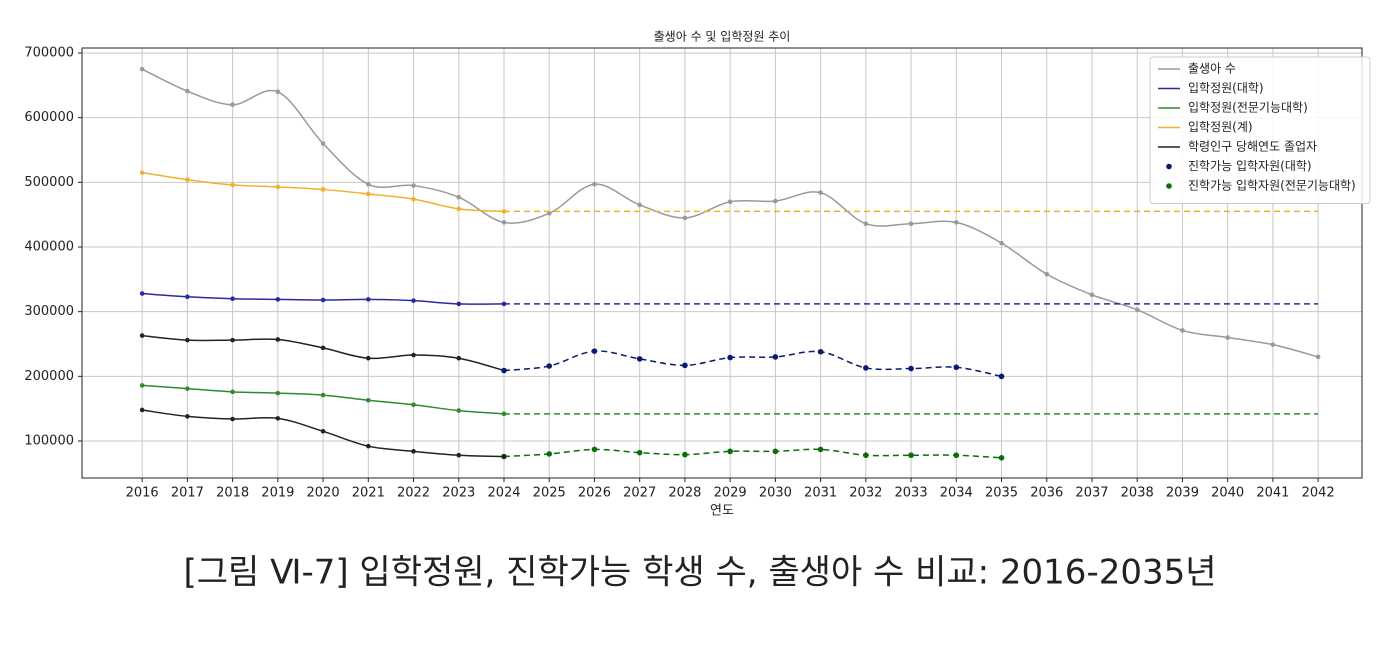  Describe the element at coordinates (1248, 108) in the screenshot. I see `legend-label: 입학정원(전문기능대학)` at that location.